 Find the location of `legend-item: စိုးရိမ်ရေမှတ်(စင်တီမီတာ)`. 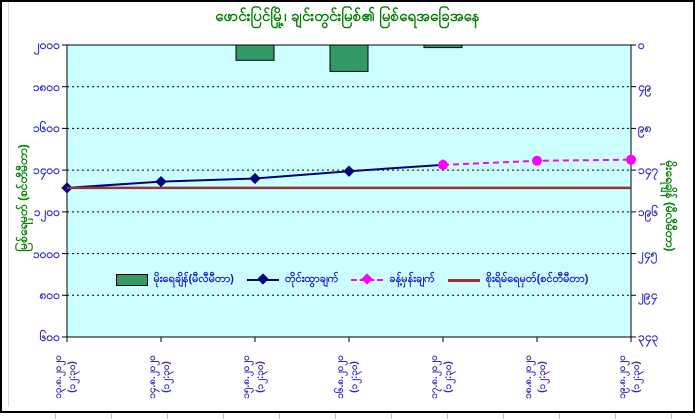

legend-item: စိုးရိမ်ရေမှတ်(စင်တီမီတာ) is located at coordinates (518, 280).